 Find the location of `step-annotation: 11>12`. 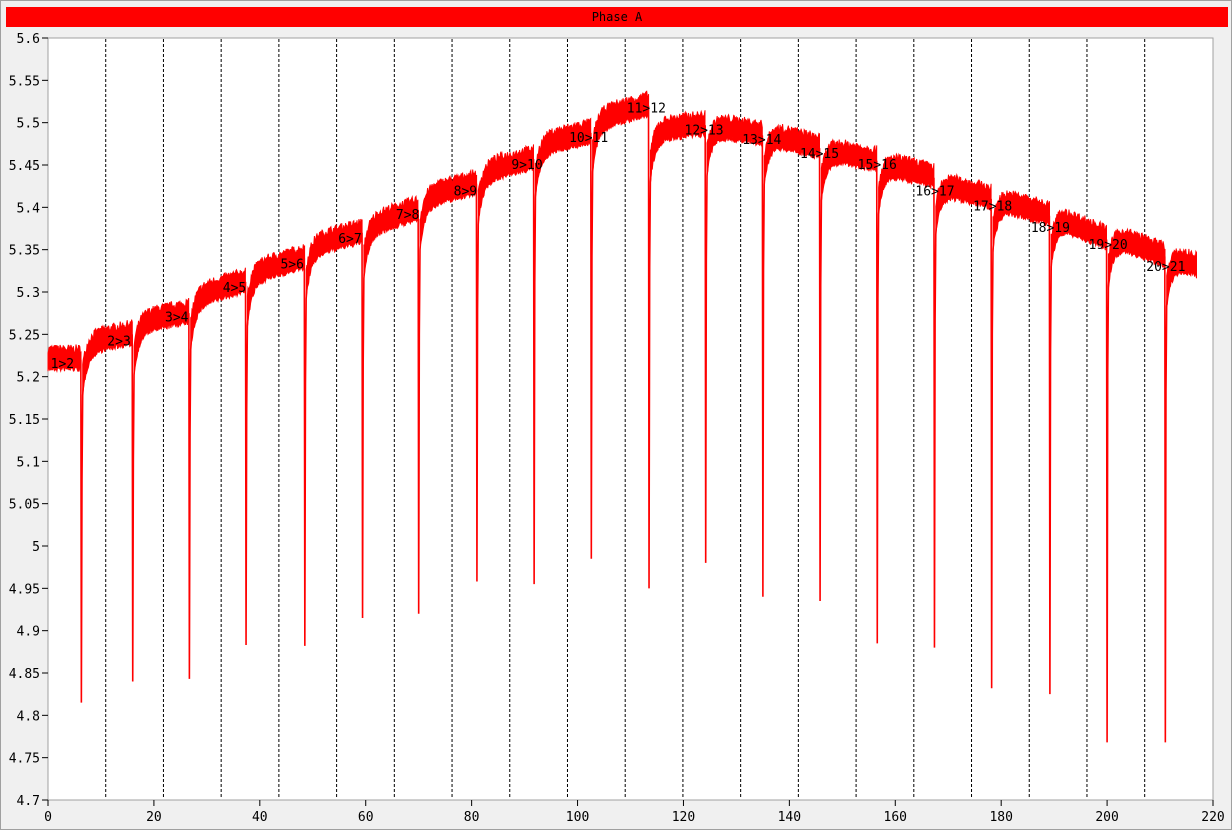

step-annotation: 11>12 is located at coordinates (646, 109).